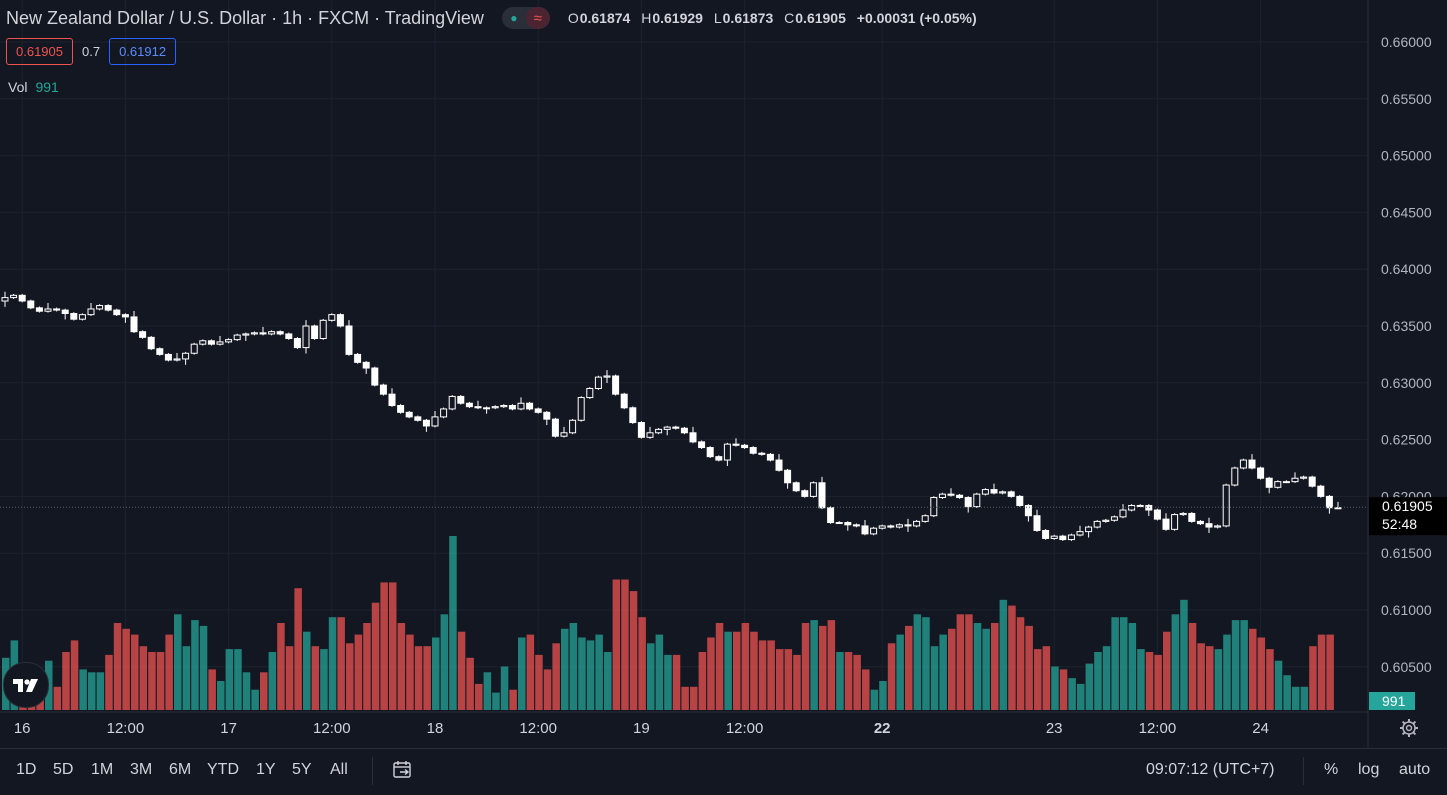 The image size is (1447, 795). What do you see at coordinates (63, 769) in the screenshot?
I see `range-5d-button: 5D` at bounding box center [63, 769].